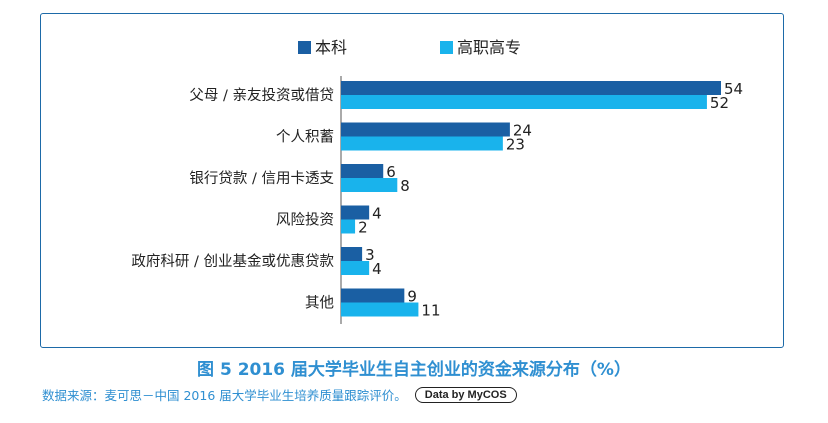 Image resolution: width=828 pixels, height=423 pixels. What do you see at coordinates (319, 303) in the screenshot?
I see `category-label: 其他` at bounding box center [319, 303].